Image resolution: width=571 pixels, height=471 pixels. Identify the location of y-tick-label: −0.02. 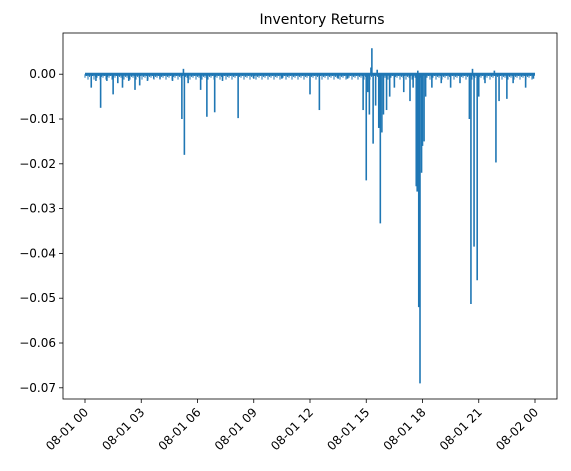
(37, 164).